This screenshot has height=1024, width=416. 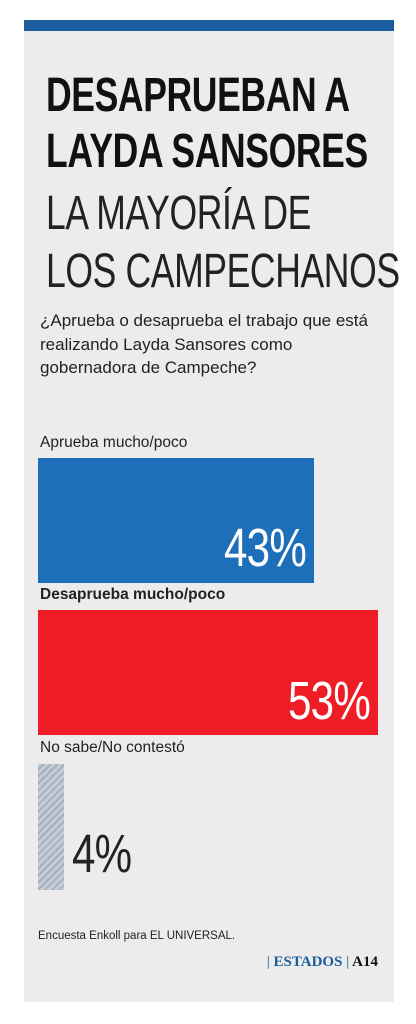 What do you see at coordinates (223, 243) in the screenshot?
I see `headline-light: LA MAYORÍA DE LOS CAMPECHANOS` at bounding box center [223, 243].